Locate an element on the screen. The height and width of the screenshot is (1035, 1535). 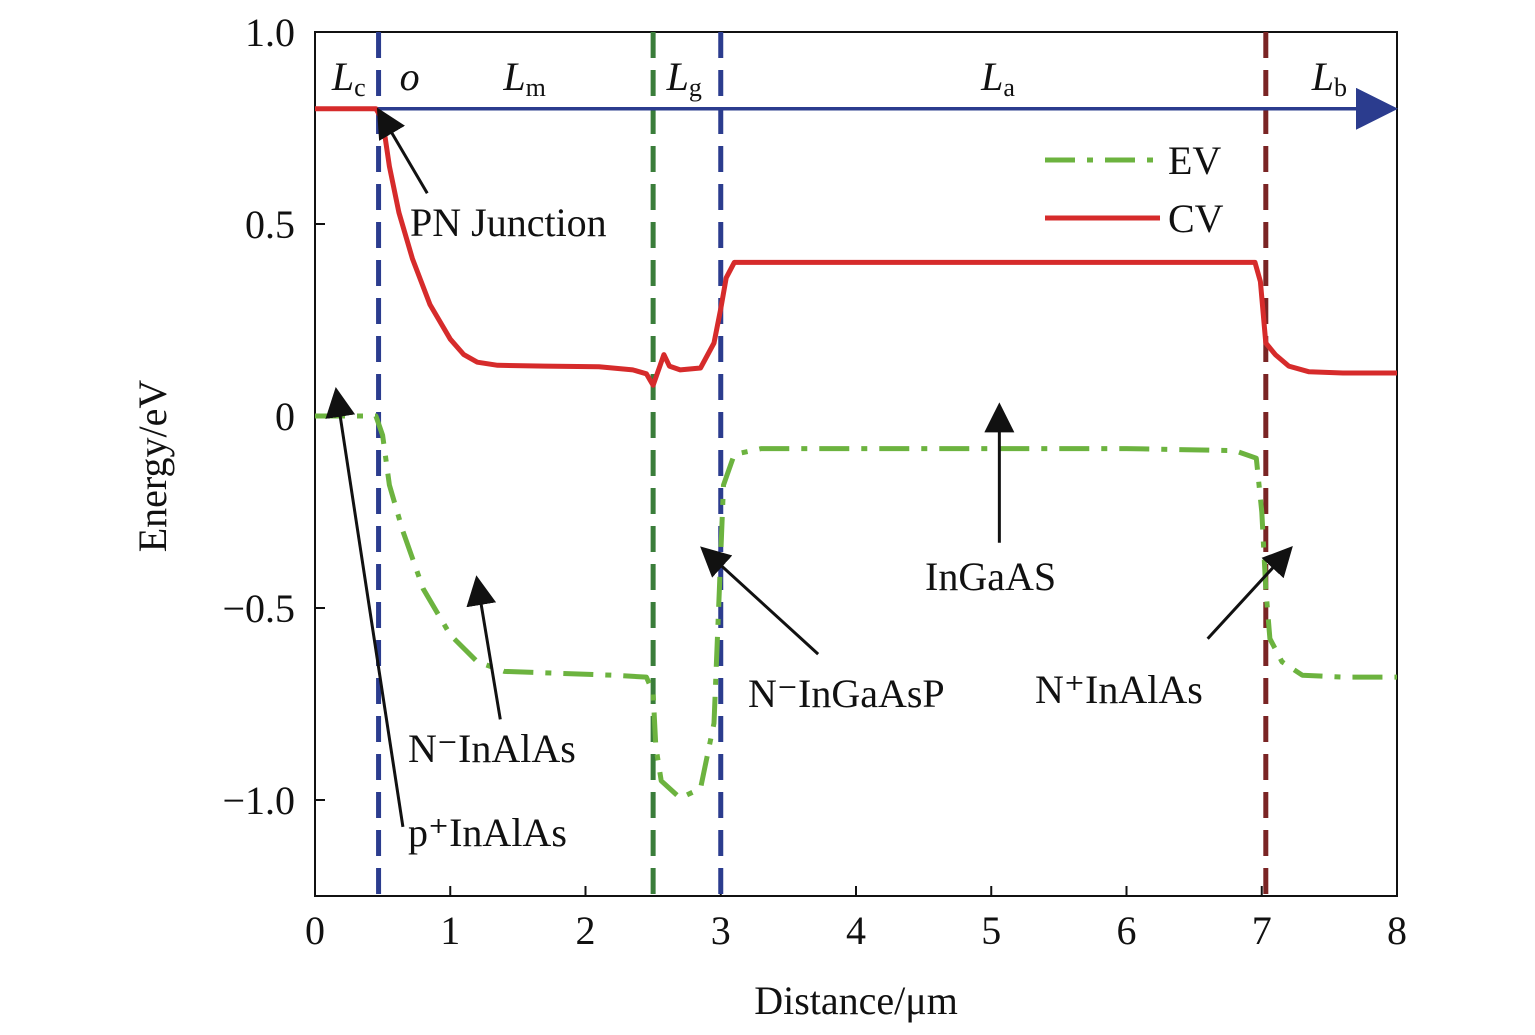
annotation-label: N⁻InAlAs is located at coordinates (492, 748).